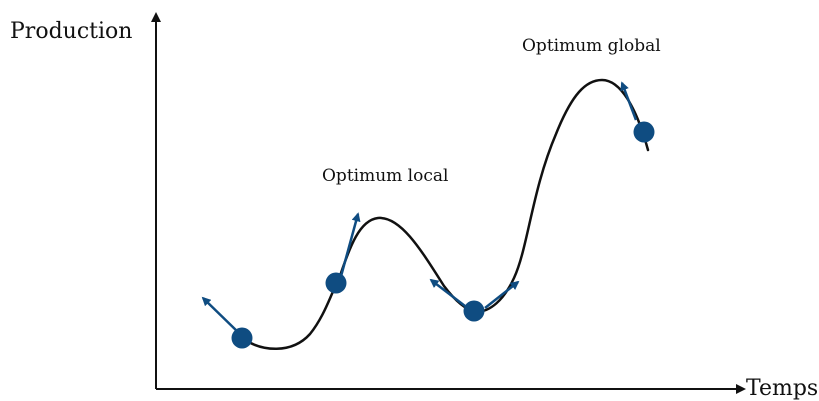 The image size is (819, 401). What do you see at coordinates (71, 31) in the screenshot?
I see `y-axis-label: Production` at bounding box center [71, 31].